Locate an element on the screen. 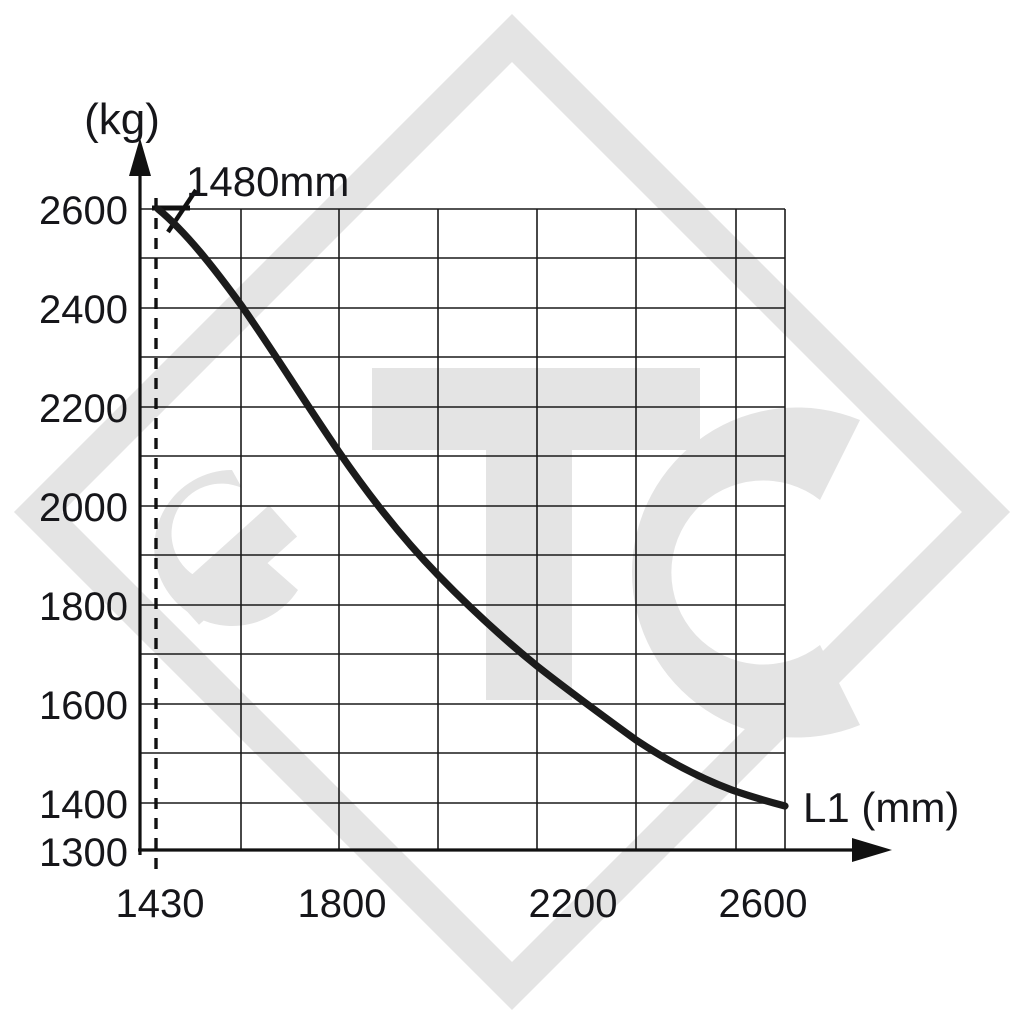 The image size is (1024, 1024). y-tick-label-1300: 1300 is located at coordinates (83, 853).